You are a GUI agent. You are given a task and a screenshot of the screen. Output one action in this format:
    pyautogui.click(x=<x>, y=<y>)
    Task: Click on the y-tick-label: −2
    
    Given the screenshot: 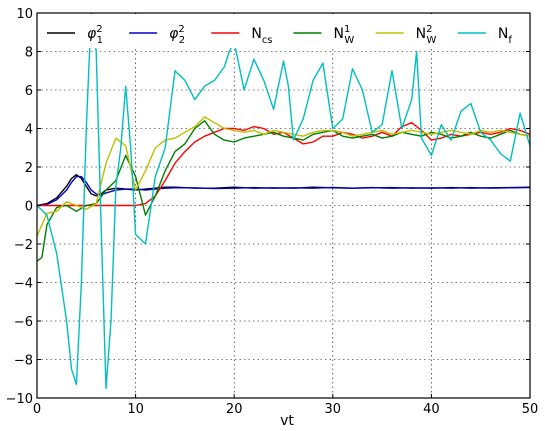 What is the action you would take?
    pyautogui.click(x=23, y=245)
    